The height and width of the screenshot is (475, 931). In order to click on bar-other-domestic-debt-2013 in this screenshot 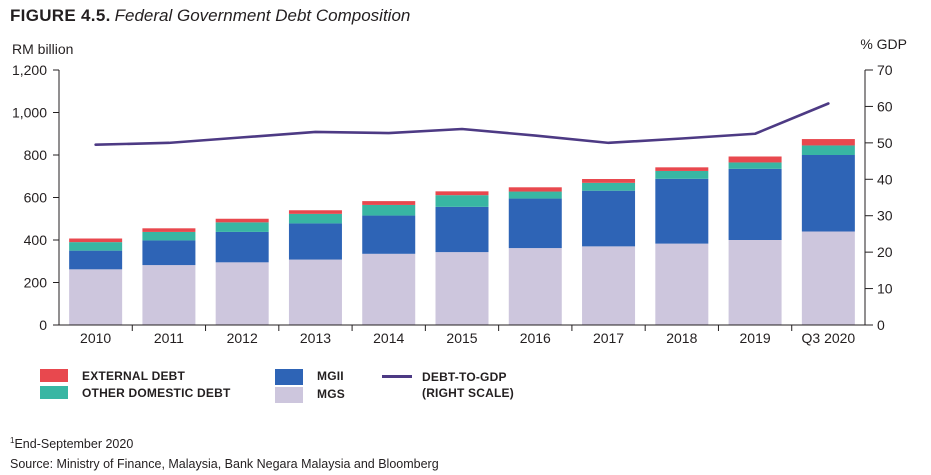, I will do `click(315, 218)`.